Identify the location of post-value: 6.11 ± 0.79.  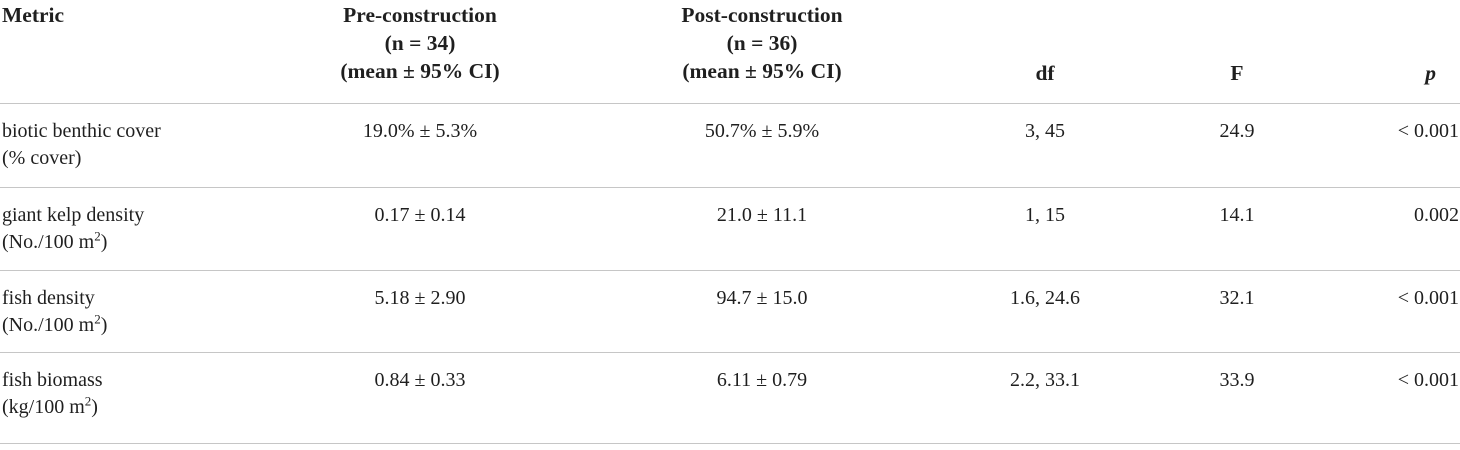
(762, 398).